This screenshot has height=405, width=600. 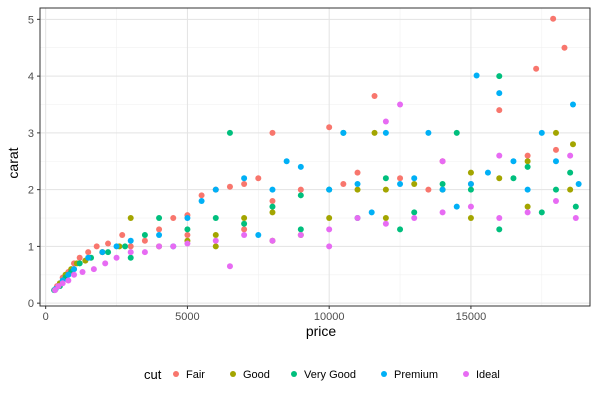 What do you see at coordinates (322, 374) in the screenshot?
I see `legend: cut Fair Good Very Good Premium Ideal` at bounding box center [322, 374].